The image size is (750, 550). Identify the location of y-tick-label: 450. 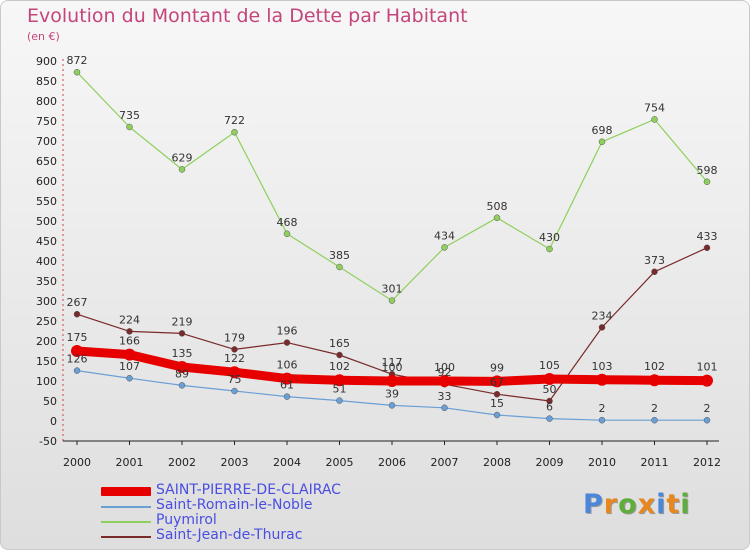
(46, 241).